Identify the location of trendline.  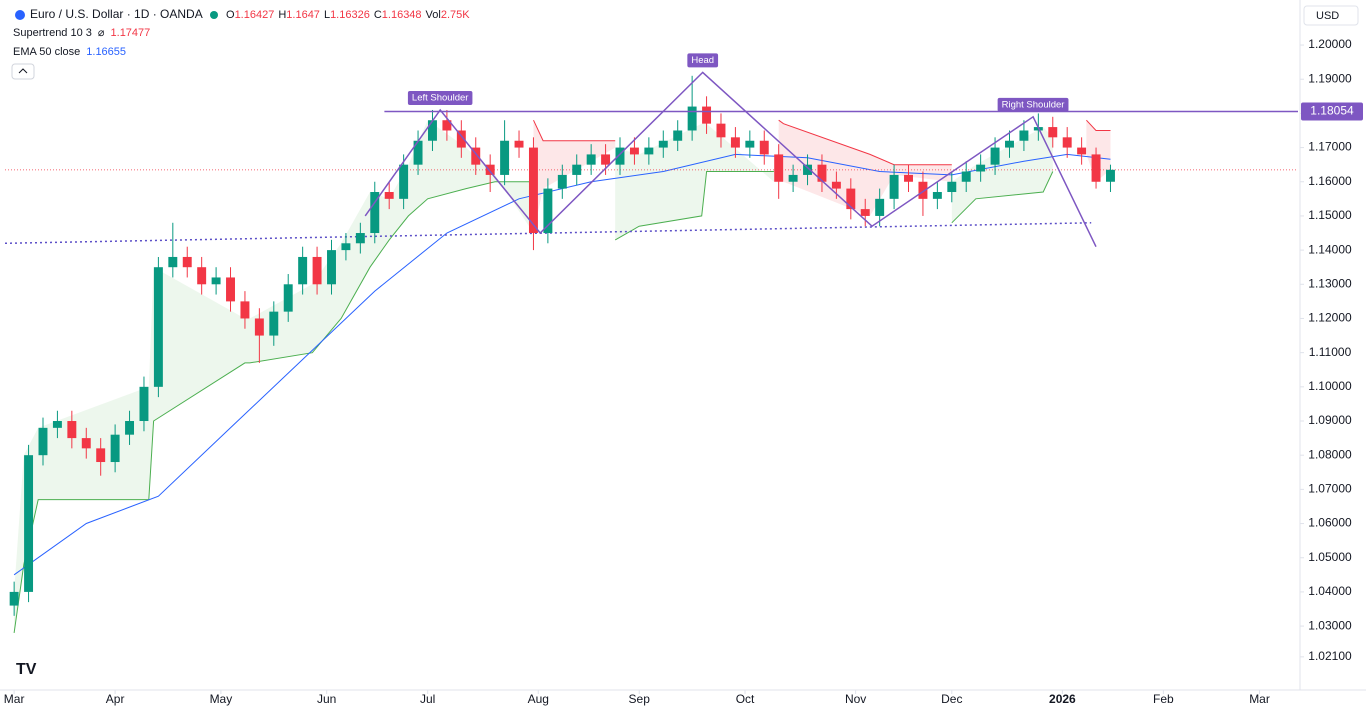
(548, 233).